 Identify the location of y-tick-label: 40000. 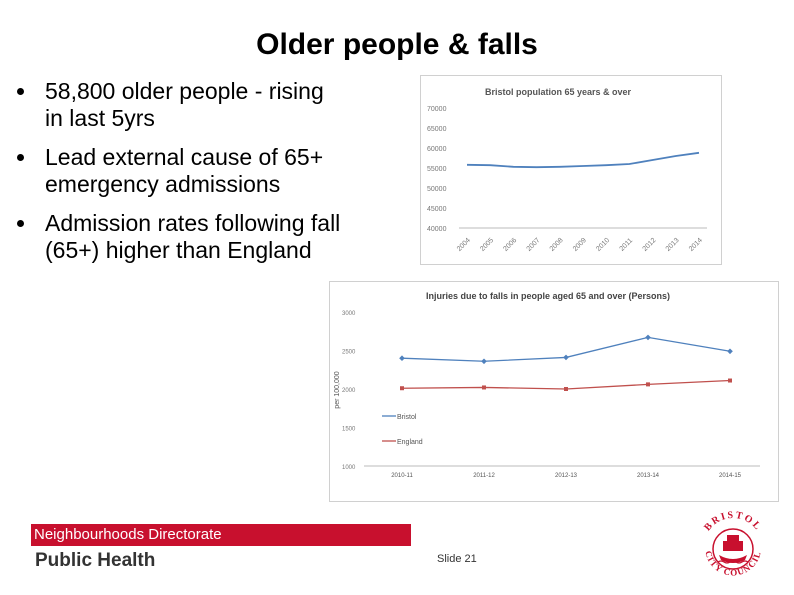
(437, 229).